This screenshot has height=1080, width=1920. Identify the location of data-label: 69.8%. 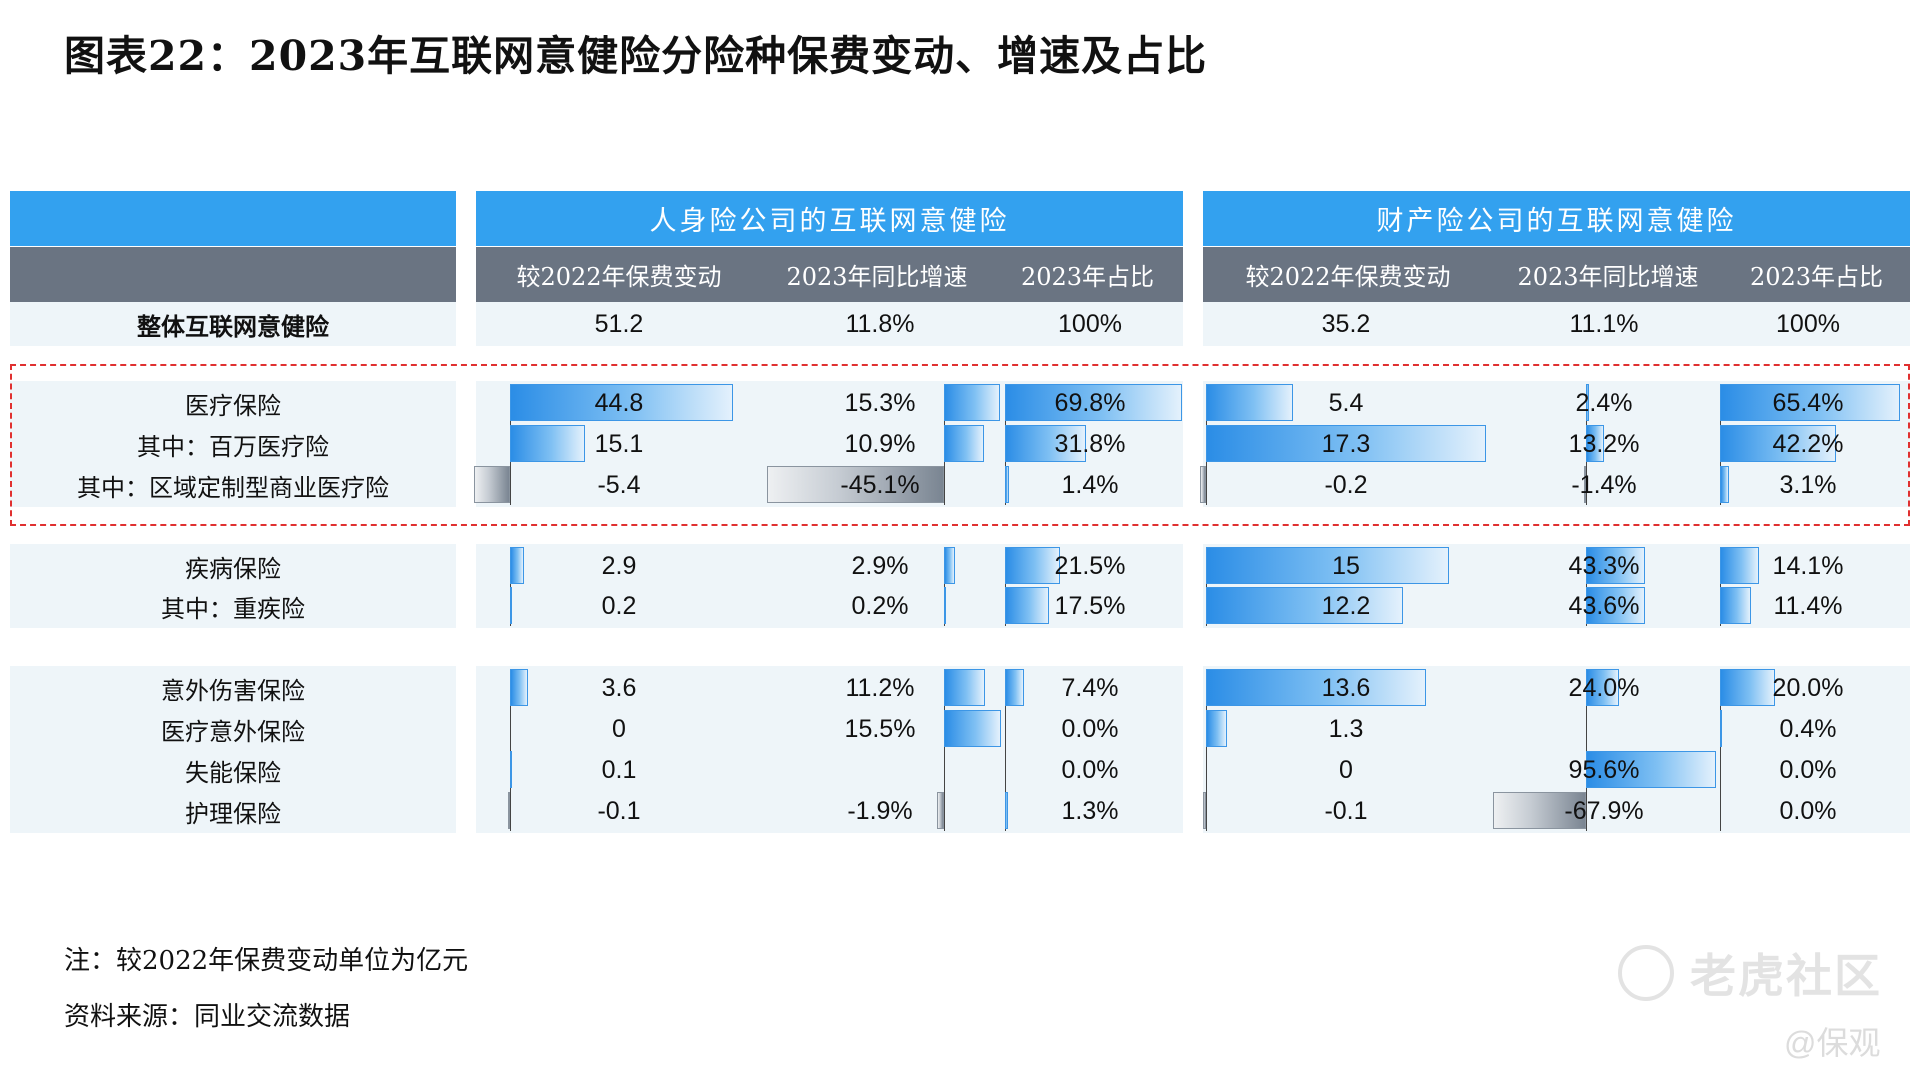
(1090, 402).